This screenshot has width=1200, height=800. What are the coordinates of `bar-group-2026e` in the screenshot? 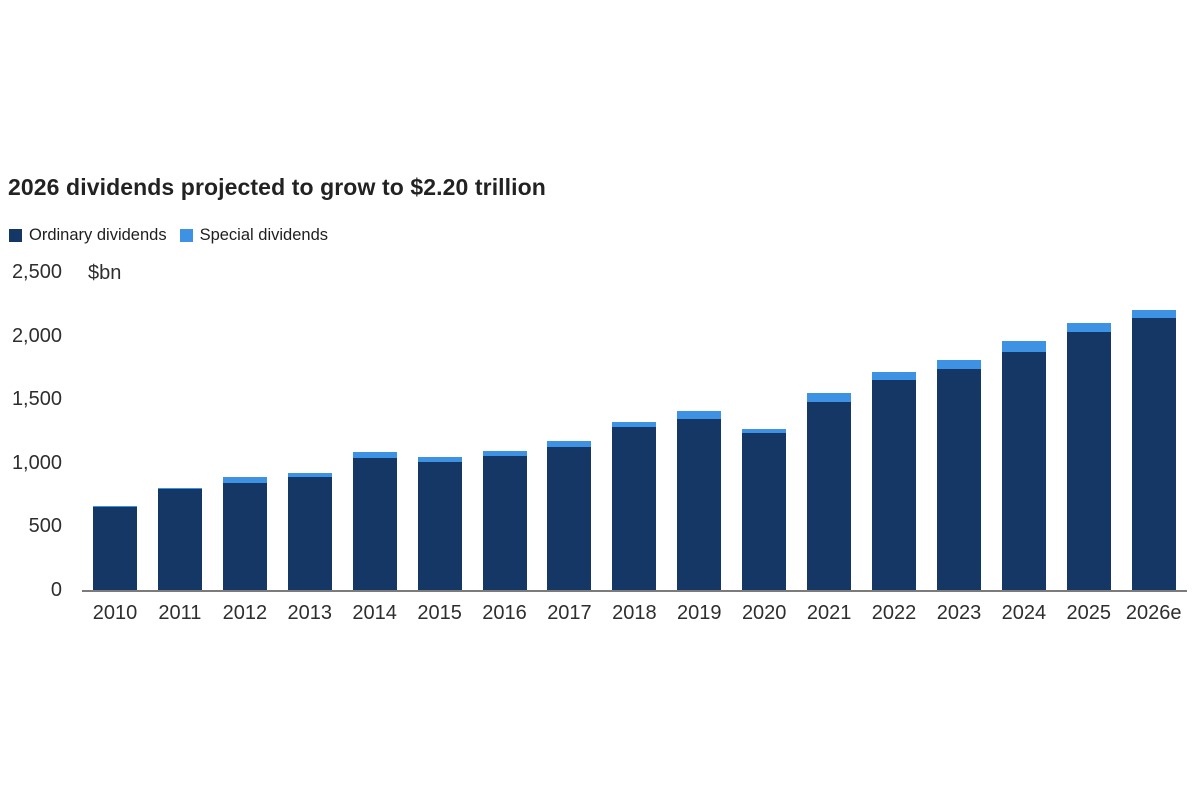 It's located at (1153, 450).